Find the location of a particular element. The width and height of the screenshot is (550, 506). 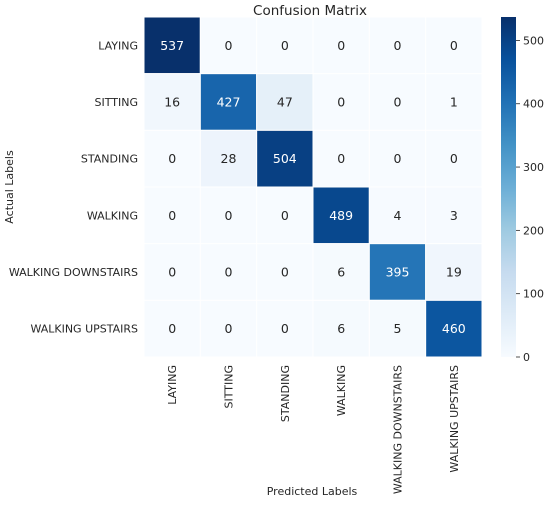

chart-title: Confusion Matrix is located at coordinates (310, 11).